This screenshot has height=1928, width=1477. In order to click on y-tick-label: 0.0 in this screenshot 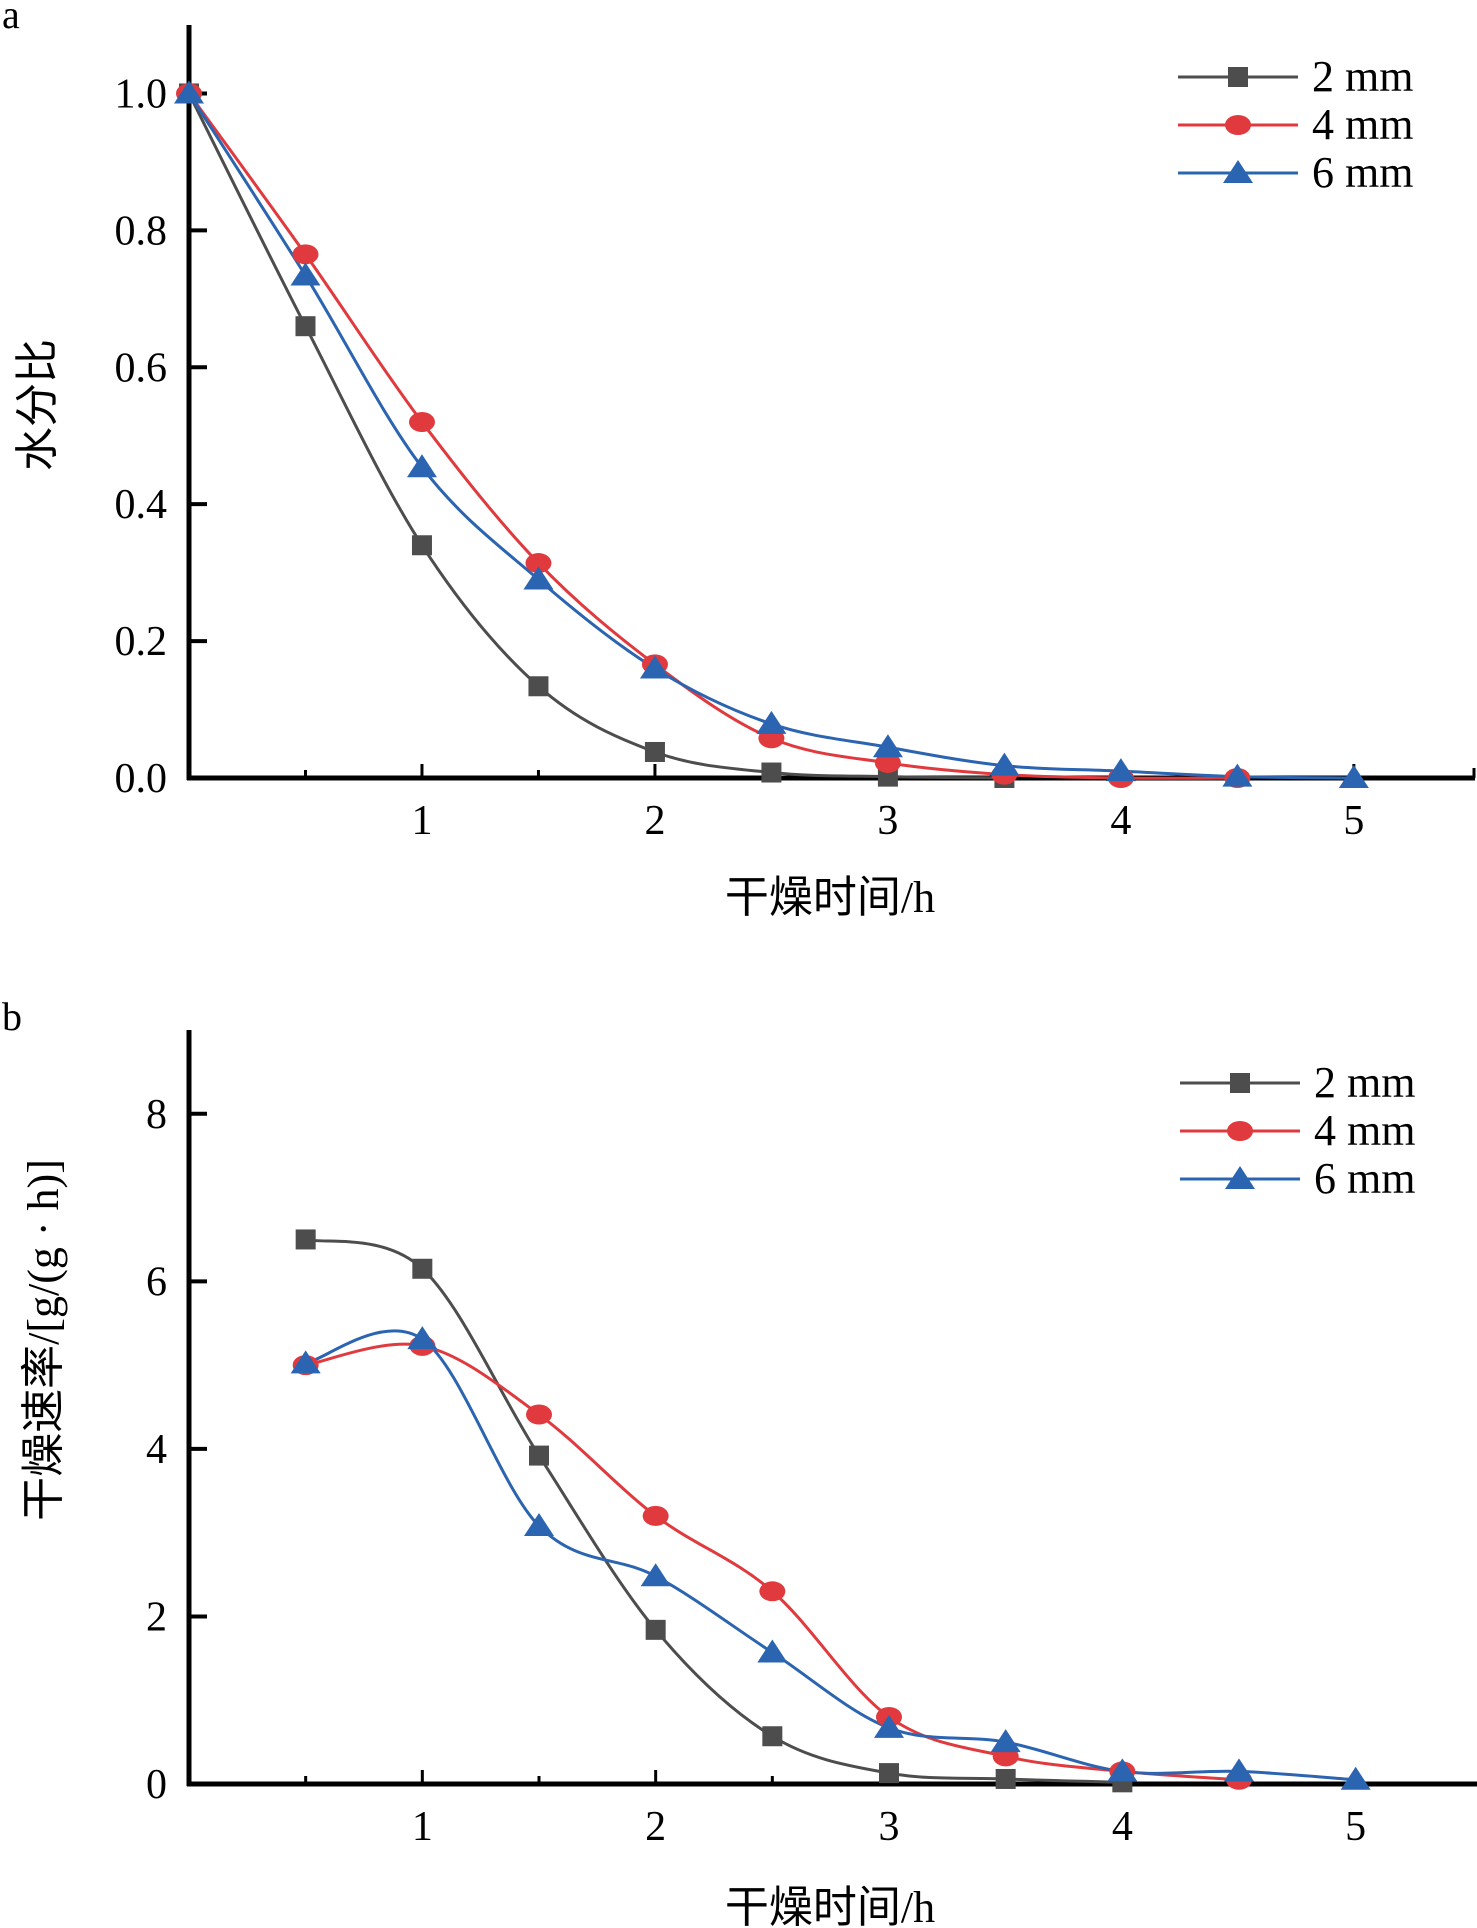, I will do `click(141, 779)`.